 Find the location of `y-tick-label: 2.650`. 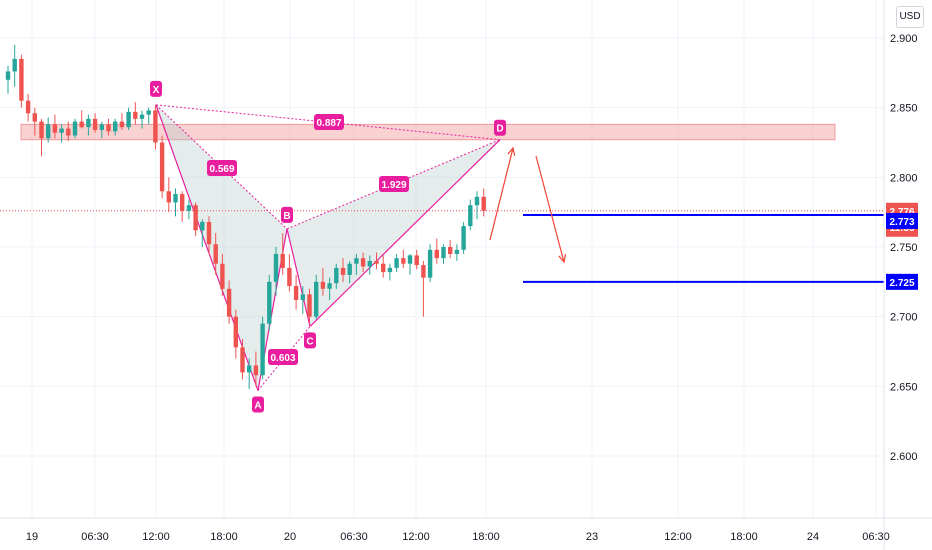

y-tick-label: 2.650 is located at coordinates (904, 387).